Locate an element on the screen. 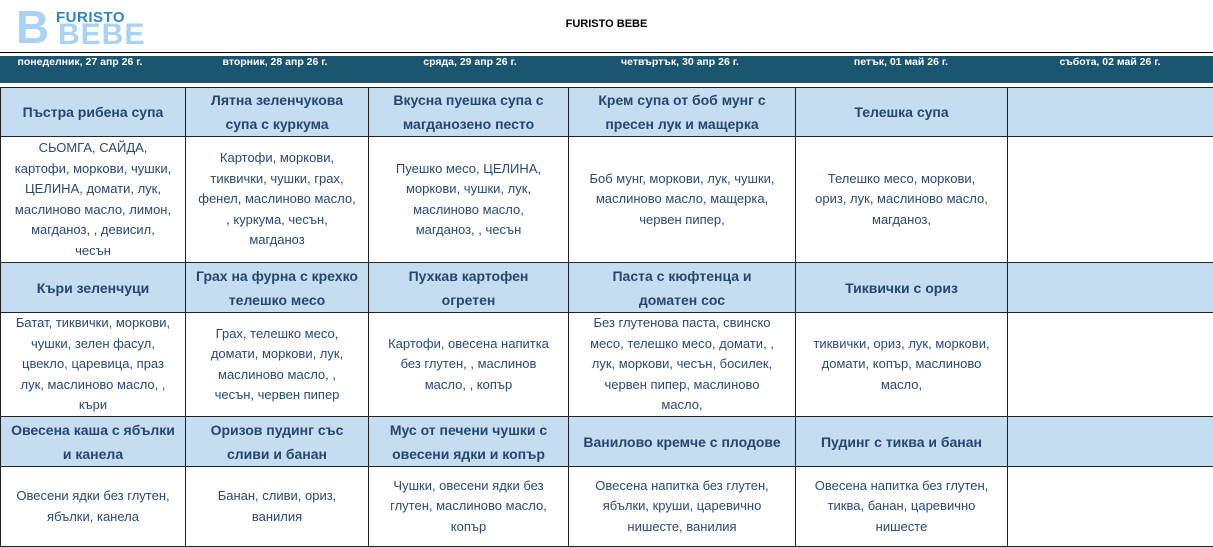 Image resolution: width=1213 pixels, height=547 pixels. meal-title: Пудинг с тиква и банан is located at coordinates (902, 442).